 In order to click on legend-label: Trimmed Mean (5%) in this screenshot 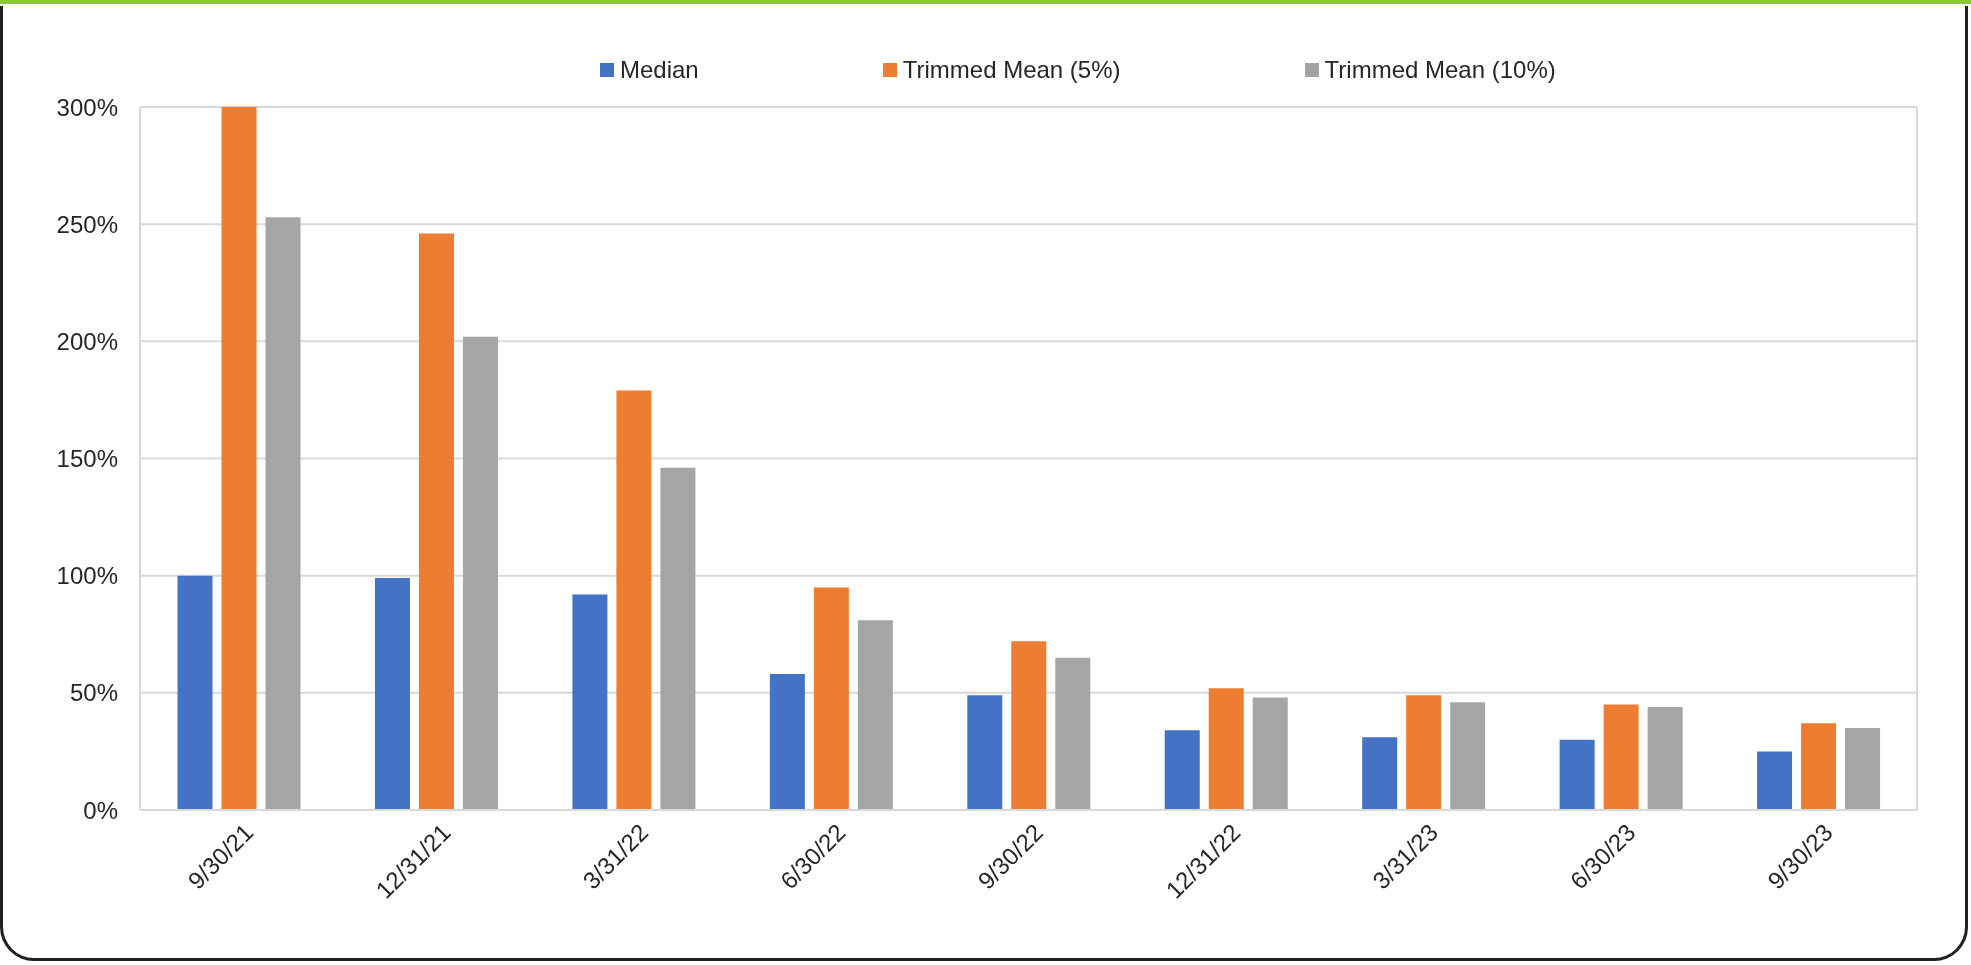, I will do `click(1011, 70)`.